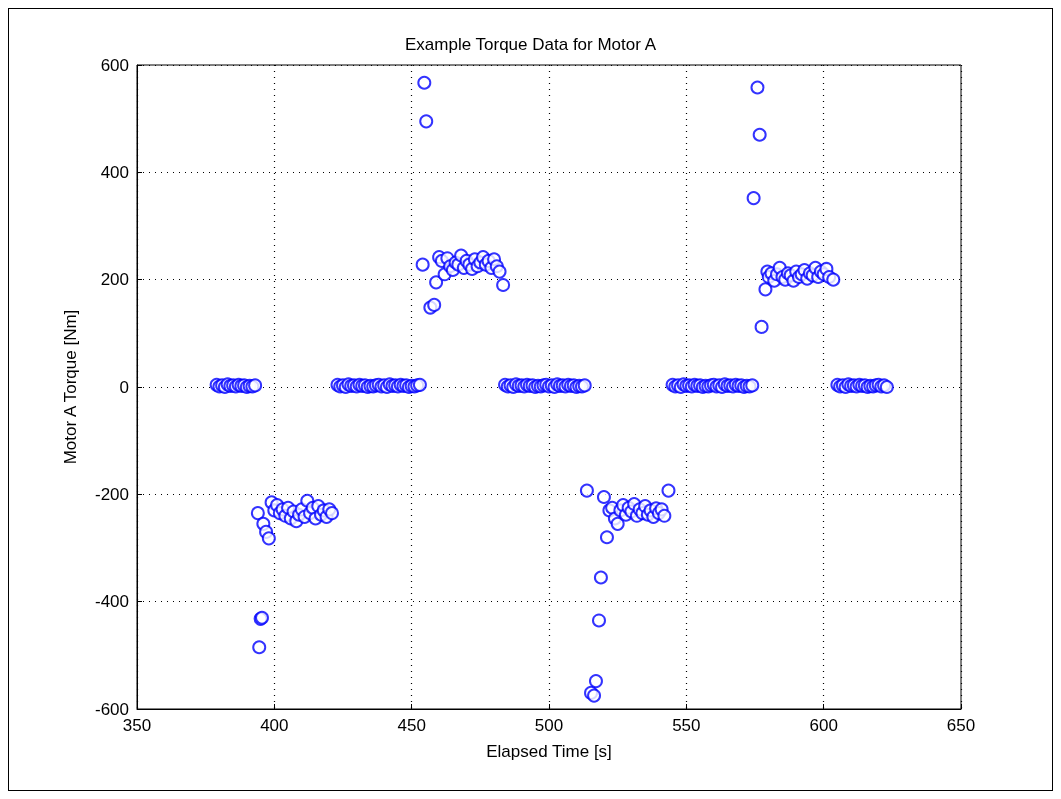 The width and height of the screenshot is (1061, 799). I want to click on x-tick-label: 600, so click(823, 725).